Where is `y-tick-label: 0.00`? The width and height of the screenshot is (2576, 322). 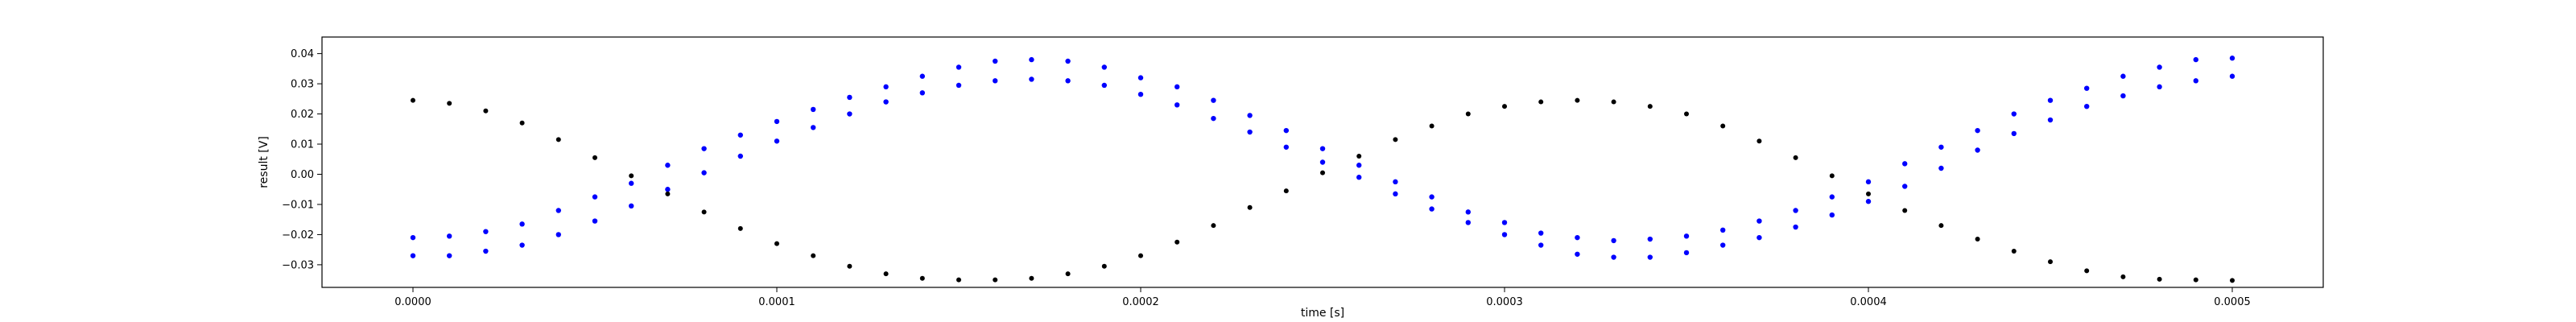 y-tick-label: 0.00 is located at coordinates (302, 175).